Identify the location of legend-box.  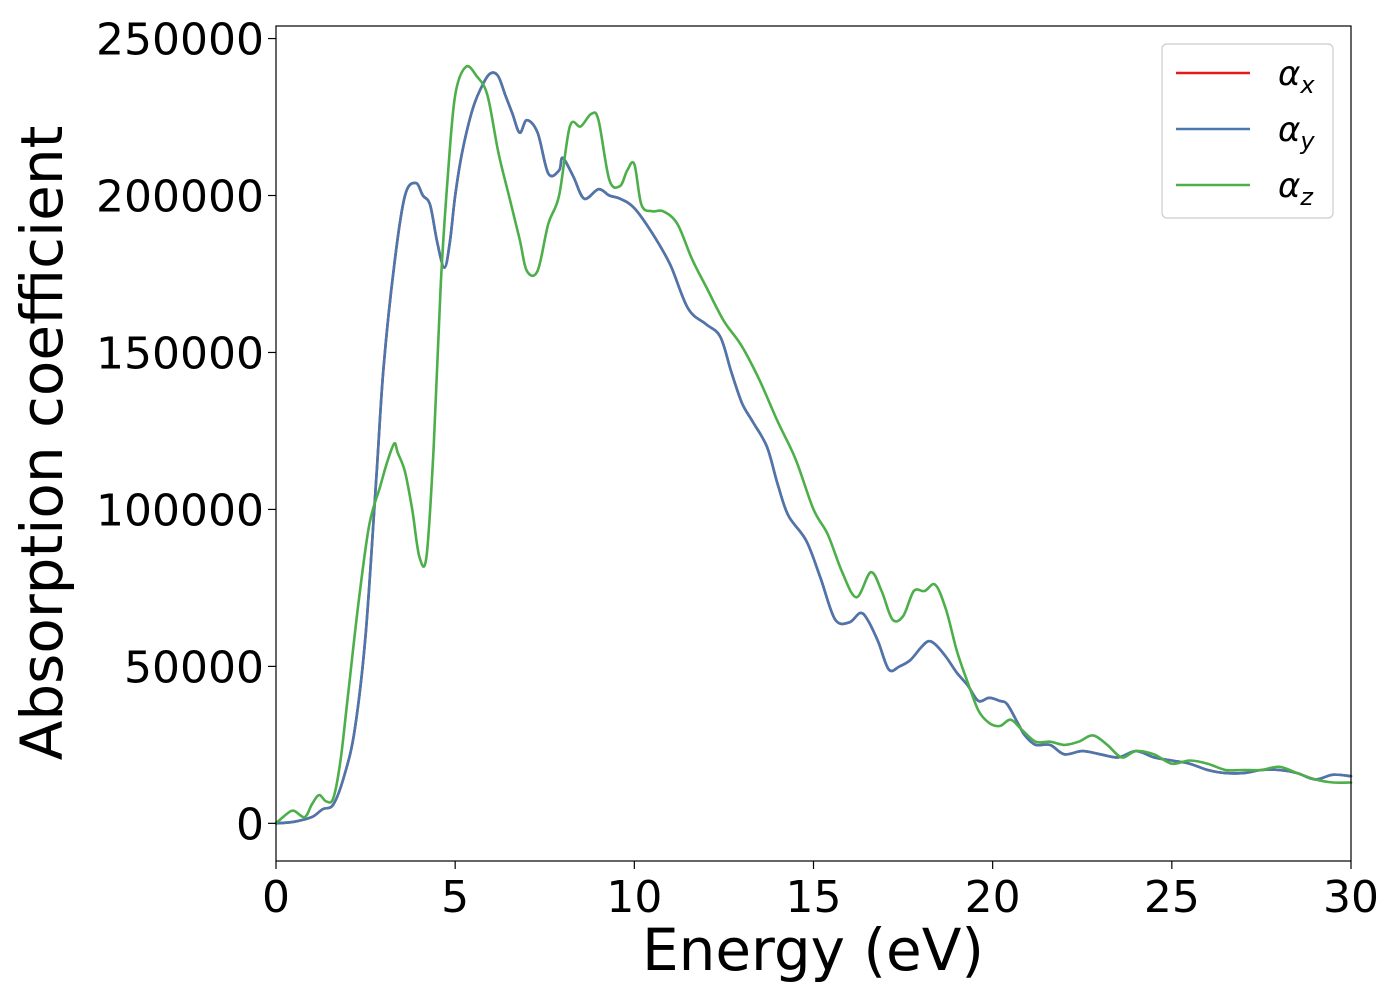
(1247, 131).